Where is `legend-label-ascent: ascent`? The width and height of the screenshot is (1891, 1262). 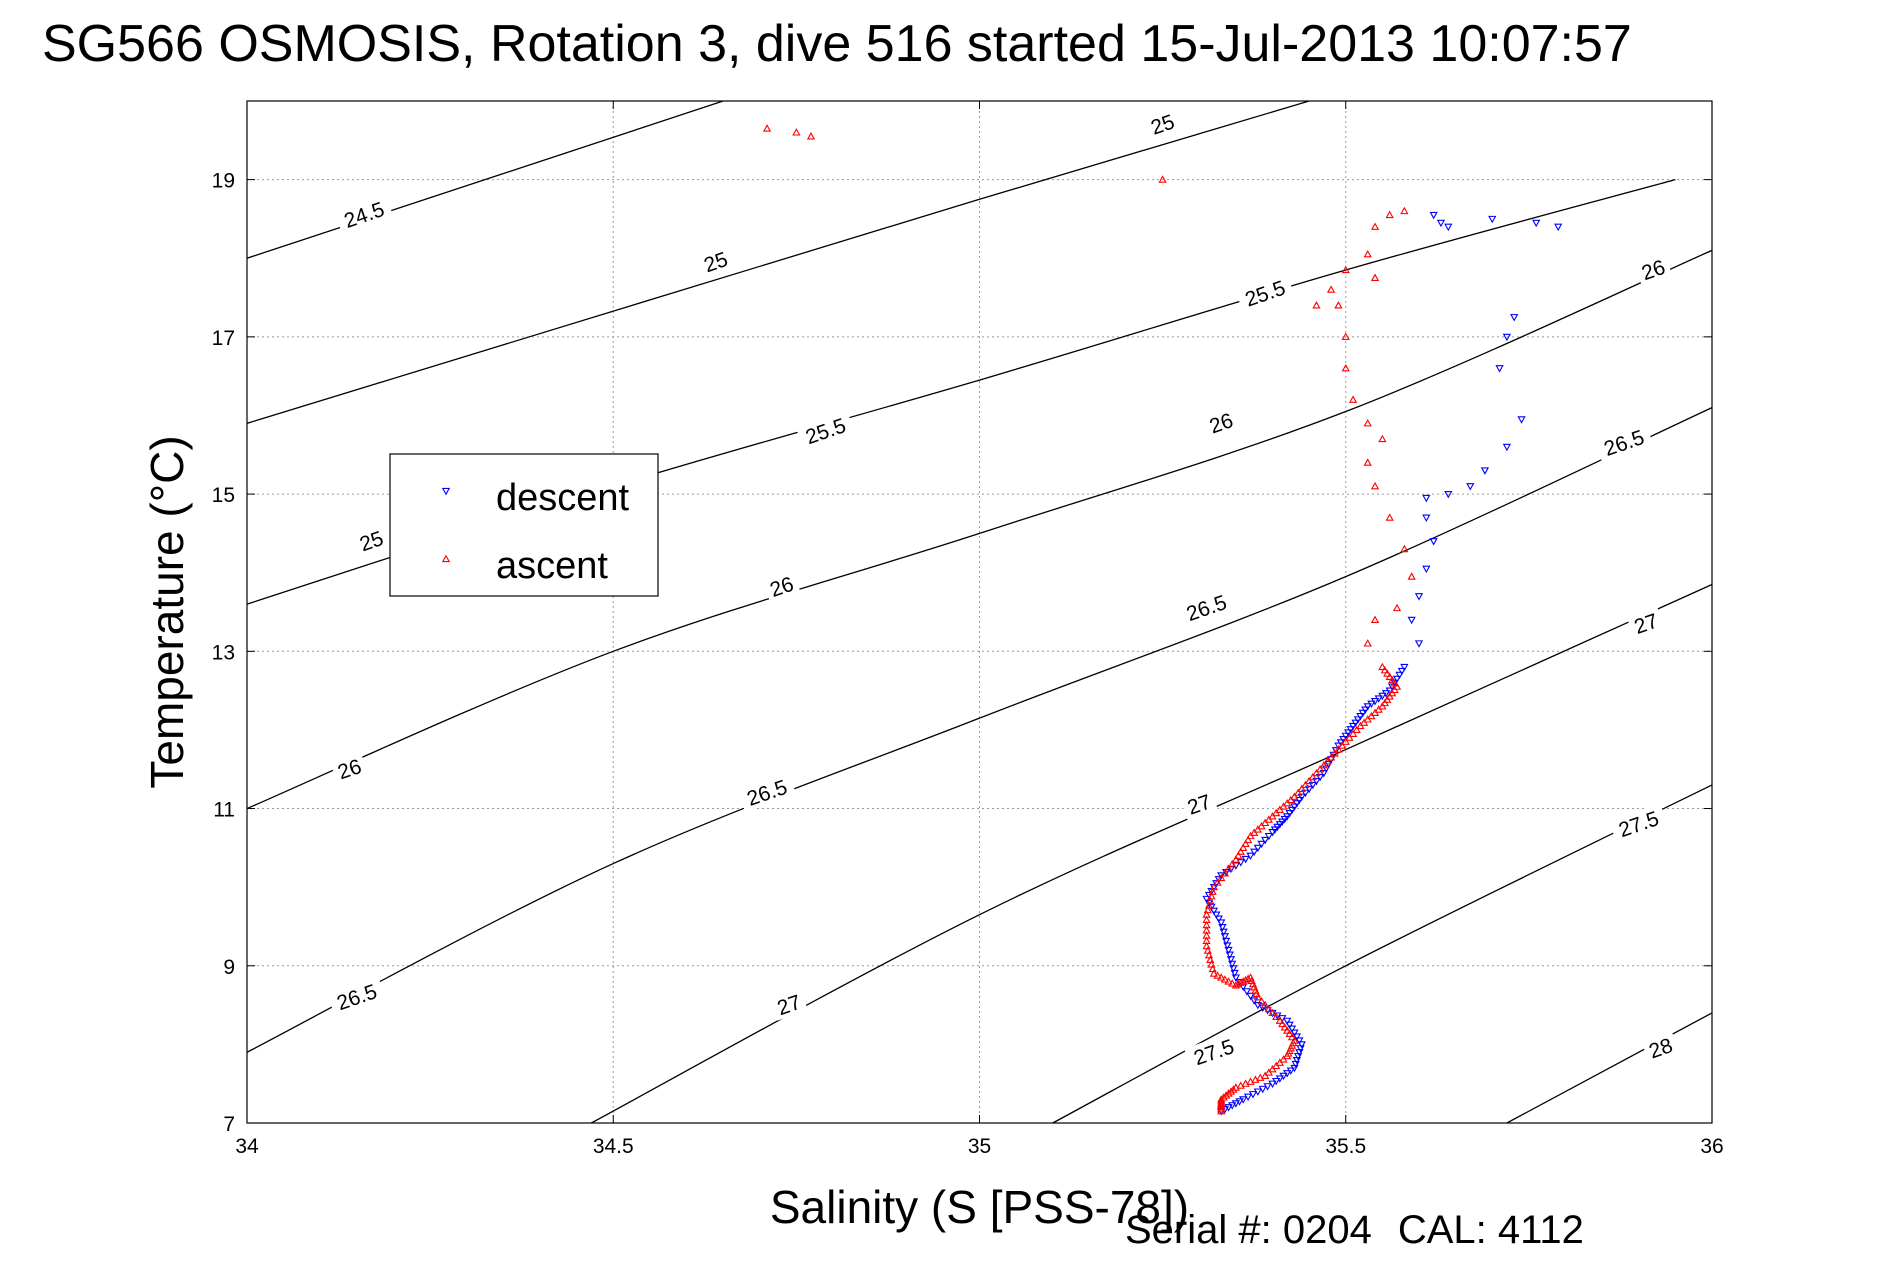 legend-label-ascent: ascent is located at coordinates (552, 566).